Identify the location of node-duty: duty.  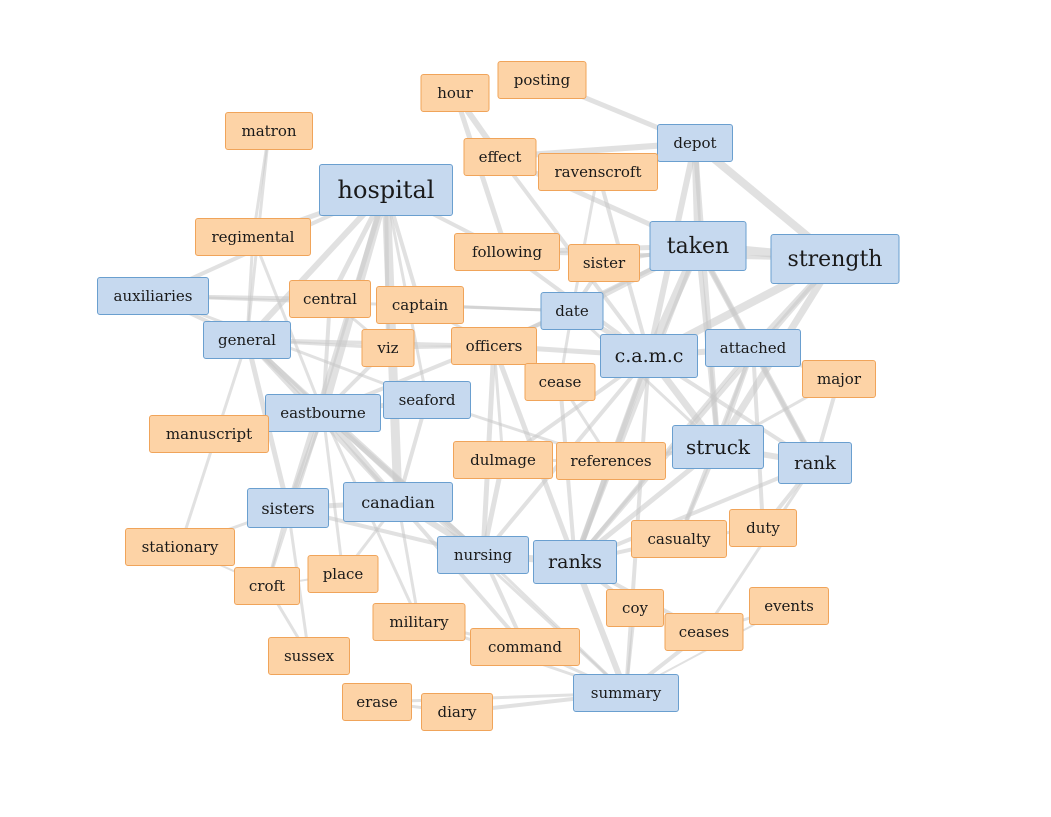
(763, 528).